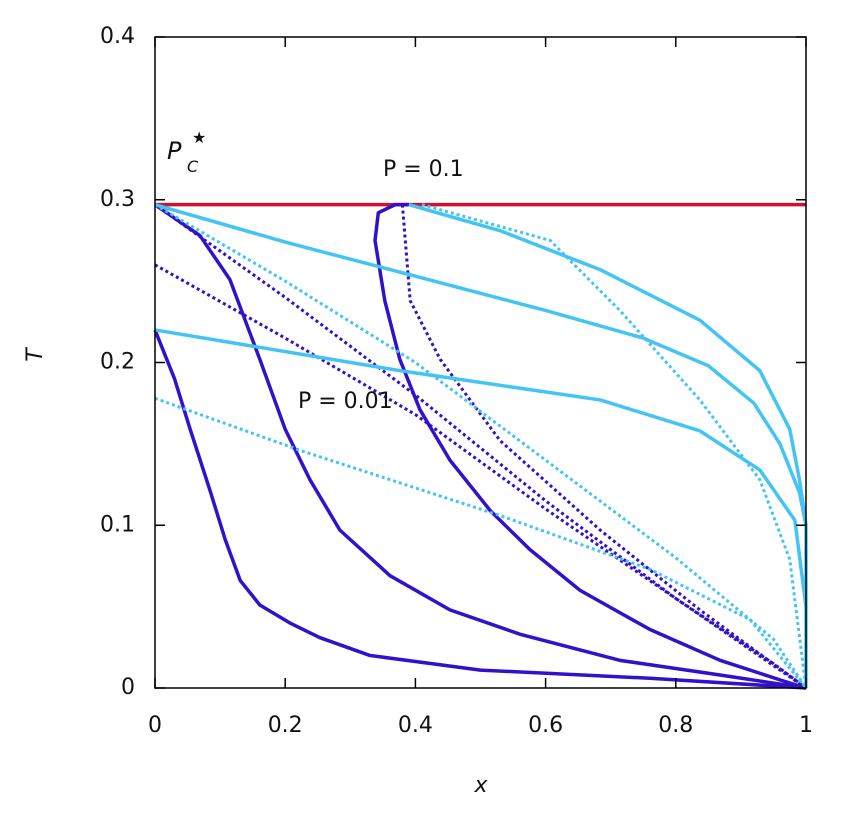 This screenshot has height=828, width=846. I want to click on x-axis-label: x, so click(480, 785).